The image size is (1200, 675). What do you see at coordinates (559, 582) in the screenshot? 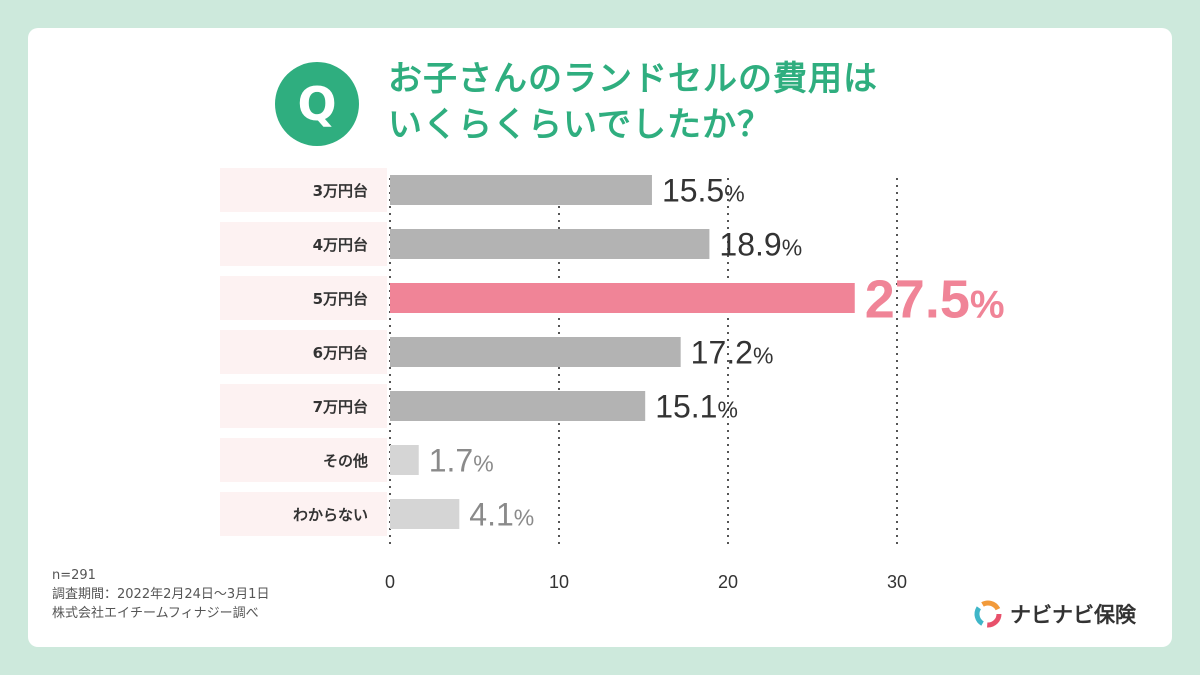
I see `x-tick-label: 10` at bounding box center [559, 582].